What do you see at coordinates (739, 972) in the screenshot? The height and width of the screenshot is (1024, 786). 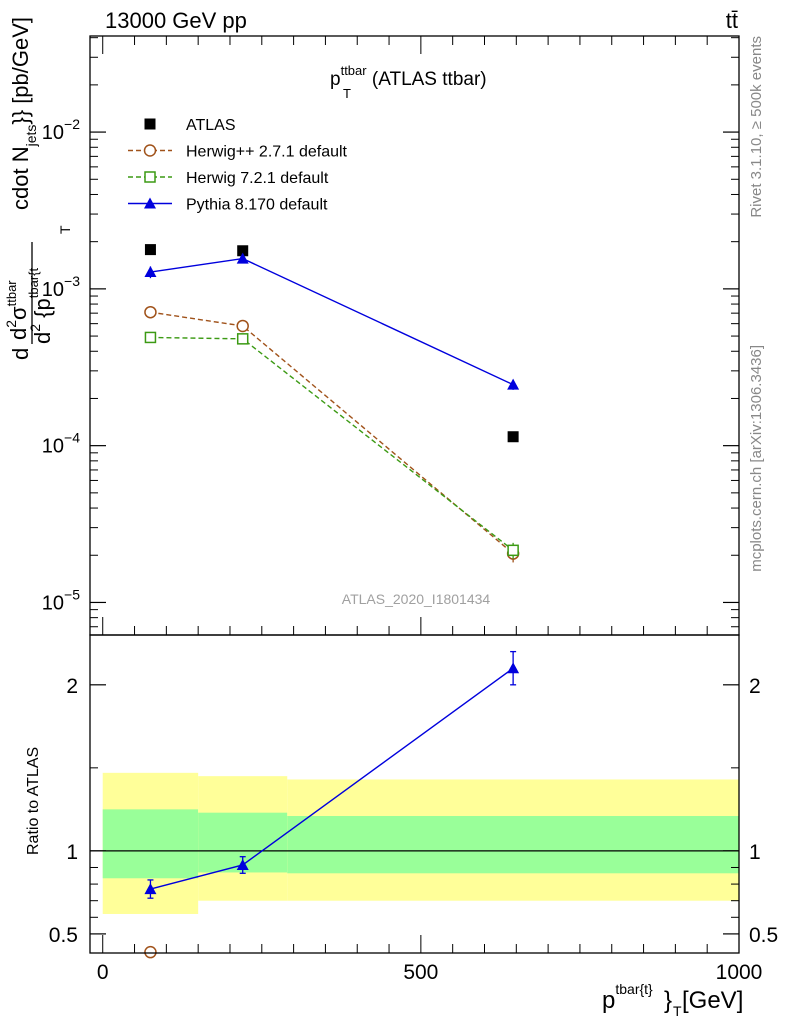 I see `x-tick-label-2: 1000` at bounding box center [739, 972].